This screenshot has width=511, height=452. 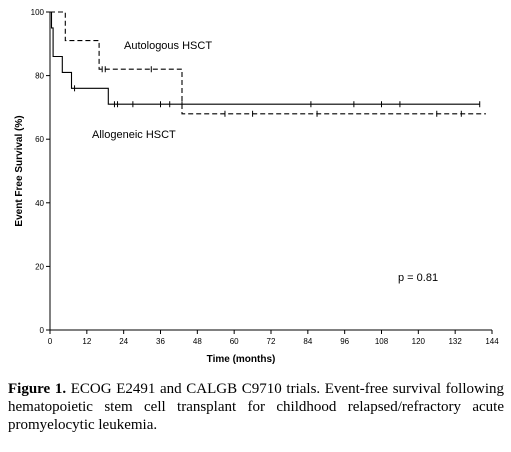 What do you see at coordinates (307, 341) in the screenshot?
I see `x-tick-label: 84` at bounding box center [307, 341].